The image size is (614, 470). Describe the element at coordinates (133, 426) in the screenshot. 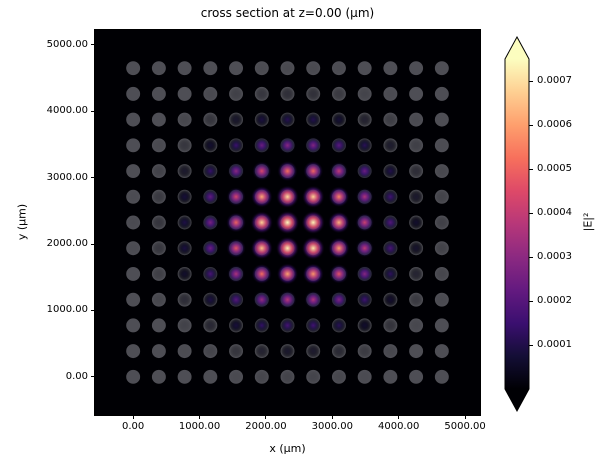

I see `x-tick-label: 0.00` at that location.